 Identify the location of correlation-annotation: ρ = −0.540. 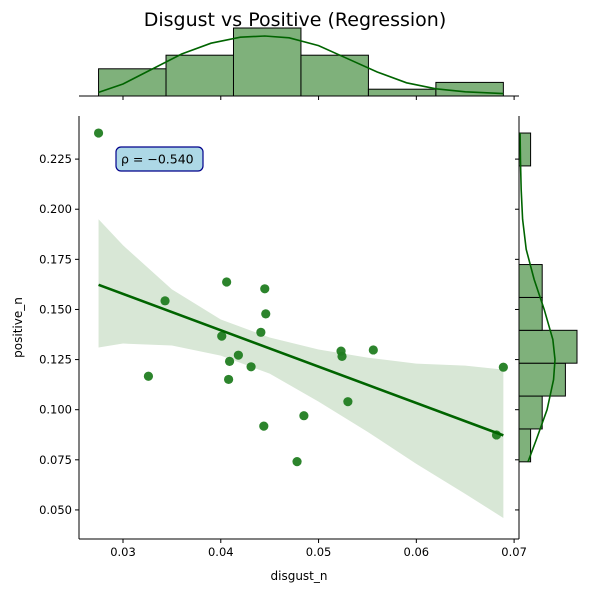
(159, 159).